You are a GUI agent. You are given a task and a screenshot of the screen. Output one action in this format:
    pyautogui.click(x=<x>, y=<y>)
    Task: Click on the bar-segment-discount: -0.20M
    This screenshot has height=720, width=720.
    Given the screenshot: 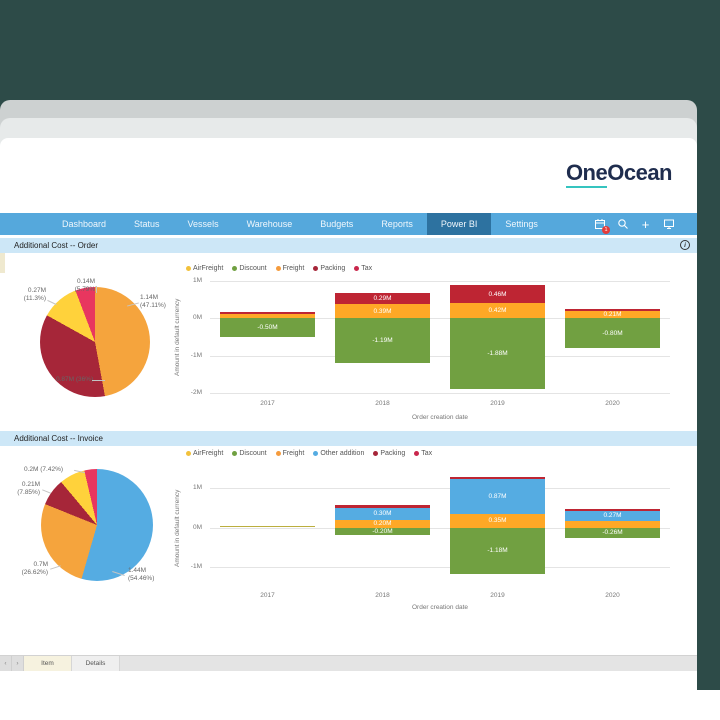 What is the action you would take?
    pyautogui.click(x=382, y=531)
    